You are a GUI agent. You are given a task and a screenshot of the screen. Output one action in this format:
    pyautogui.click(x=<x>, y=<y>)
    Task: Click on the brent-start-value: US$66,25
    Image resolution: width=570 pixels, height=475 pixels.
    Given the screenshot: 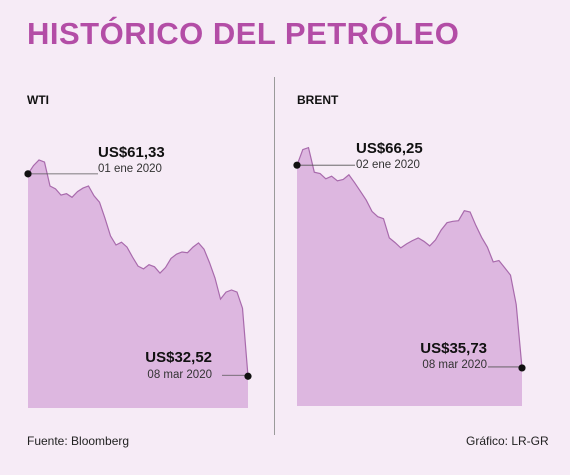 What is the action you would take?
    pyautogui.click(x=389, y=148)
    